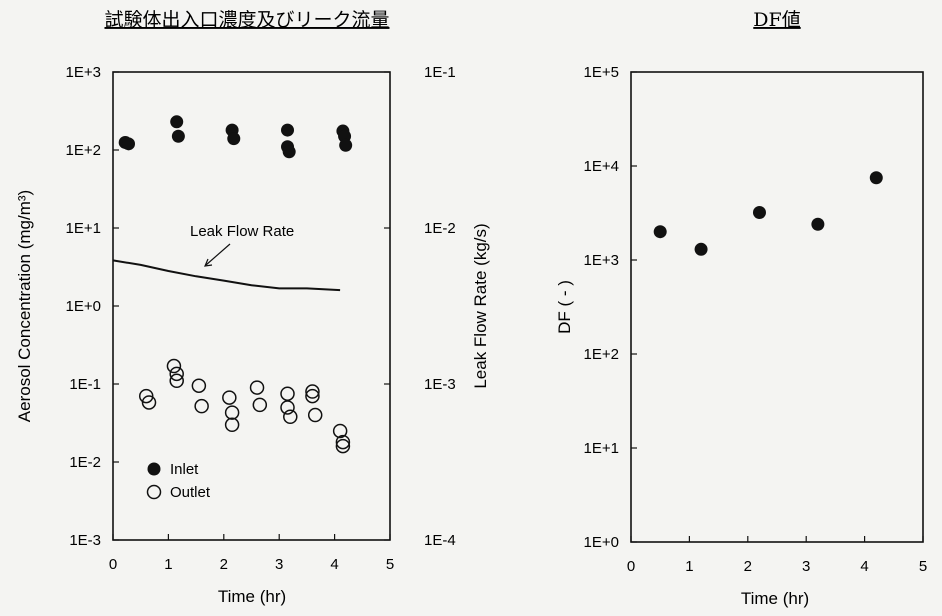  Describe the element at coordinates (24, 306) in the screenshot. I see `concentration-y-axis-label: Aerosol Concentration (mg/m³)` at that location.